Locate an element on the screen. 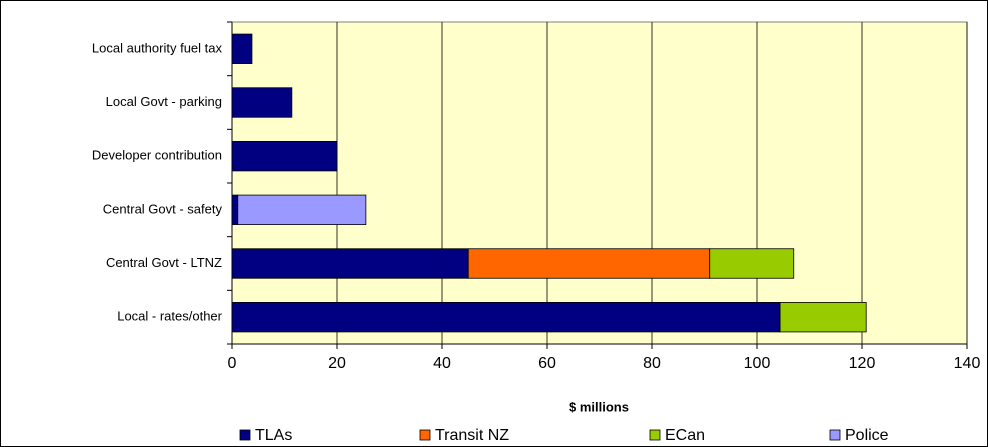  y-tick-label: Local - rates/other is located at coordinates (169, 316).